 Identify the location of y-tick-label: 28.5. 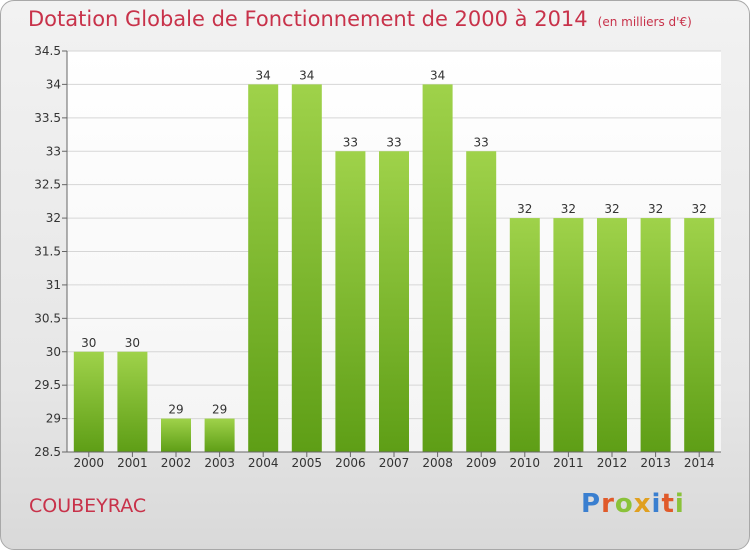
(47, 452).